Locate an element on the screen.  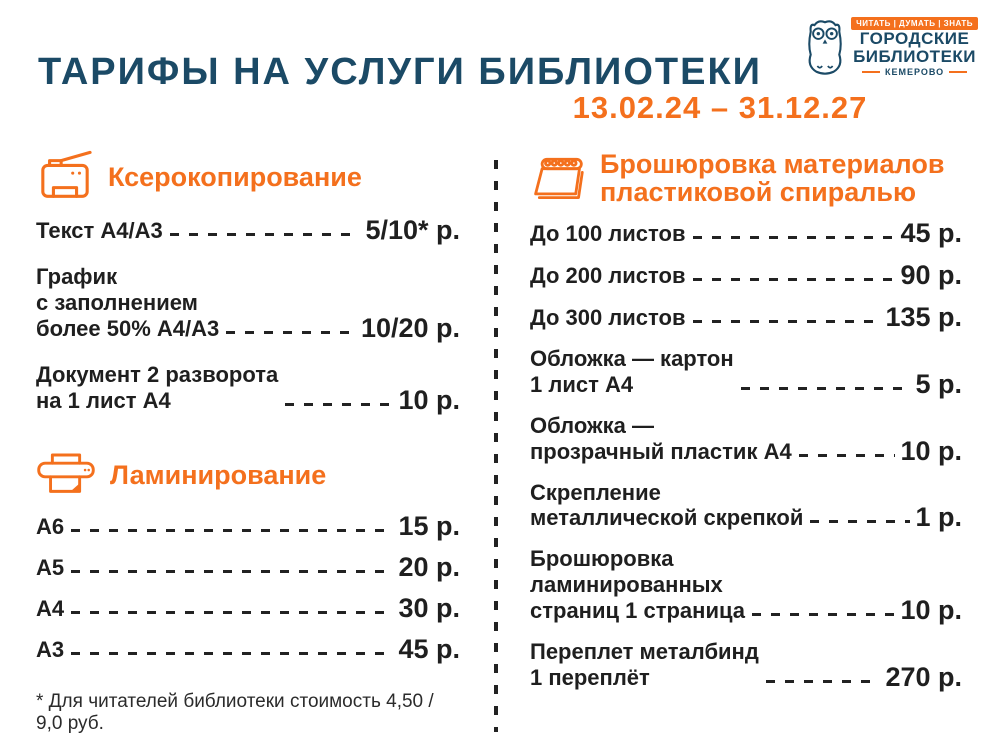
price-row: Текст А4/А3 5/10* р. is located at coordinates (248, 230).